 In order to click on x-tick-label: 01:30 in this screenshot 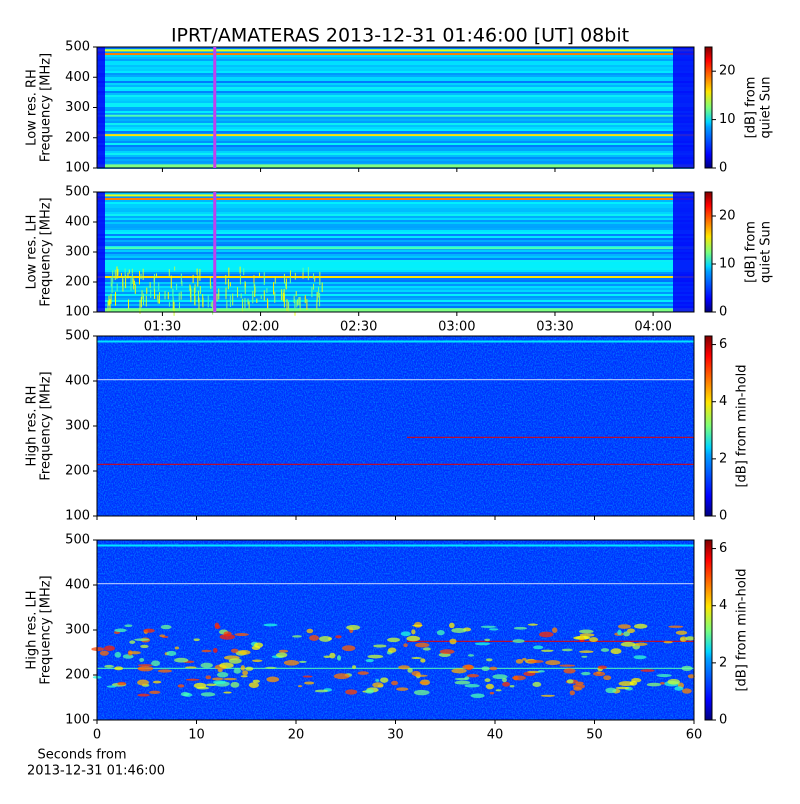, I will do `click(162, 327)`.